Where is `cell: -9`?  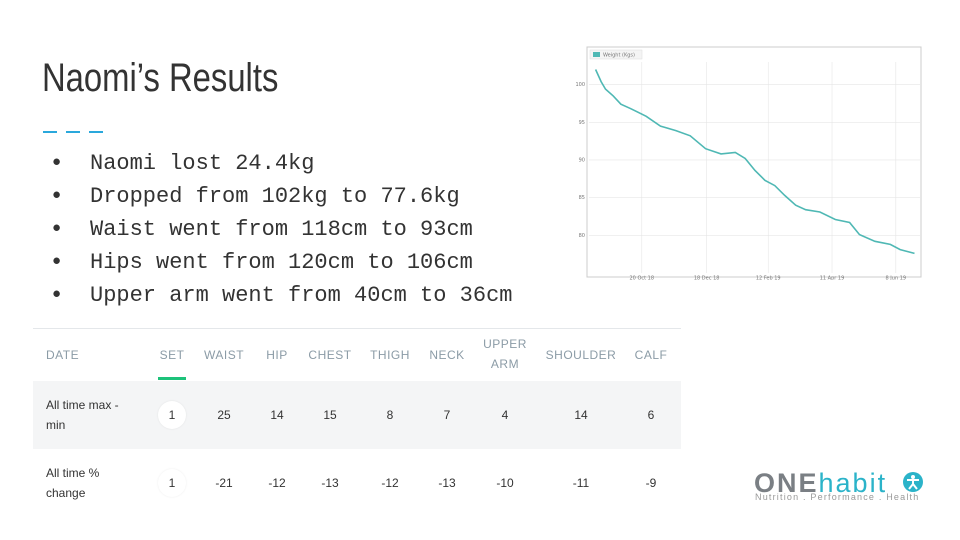 cell: -9 is located at coordinates (651, 483).